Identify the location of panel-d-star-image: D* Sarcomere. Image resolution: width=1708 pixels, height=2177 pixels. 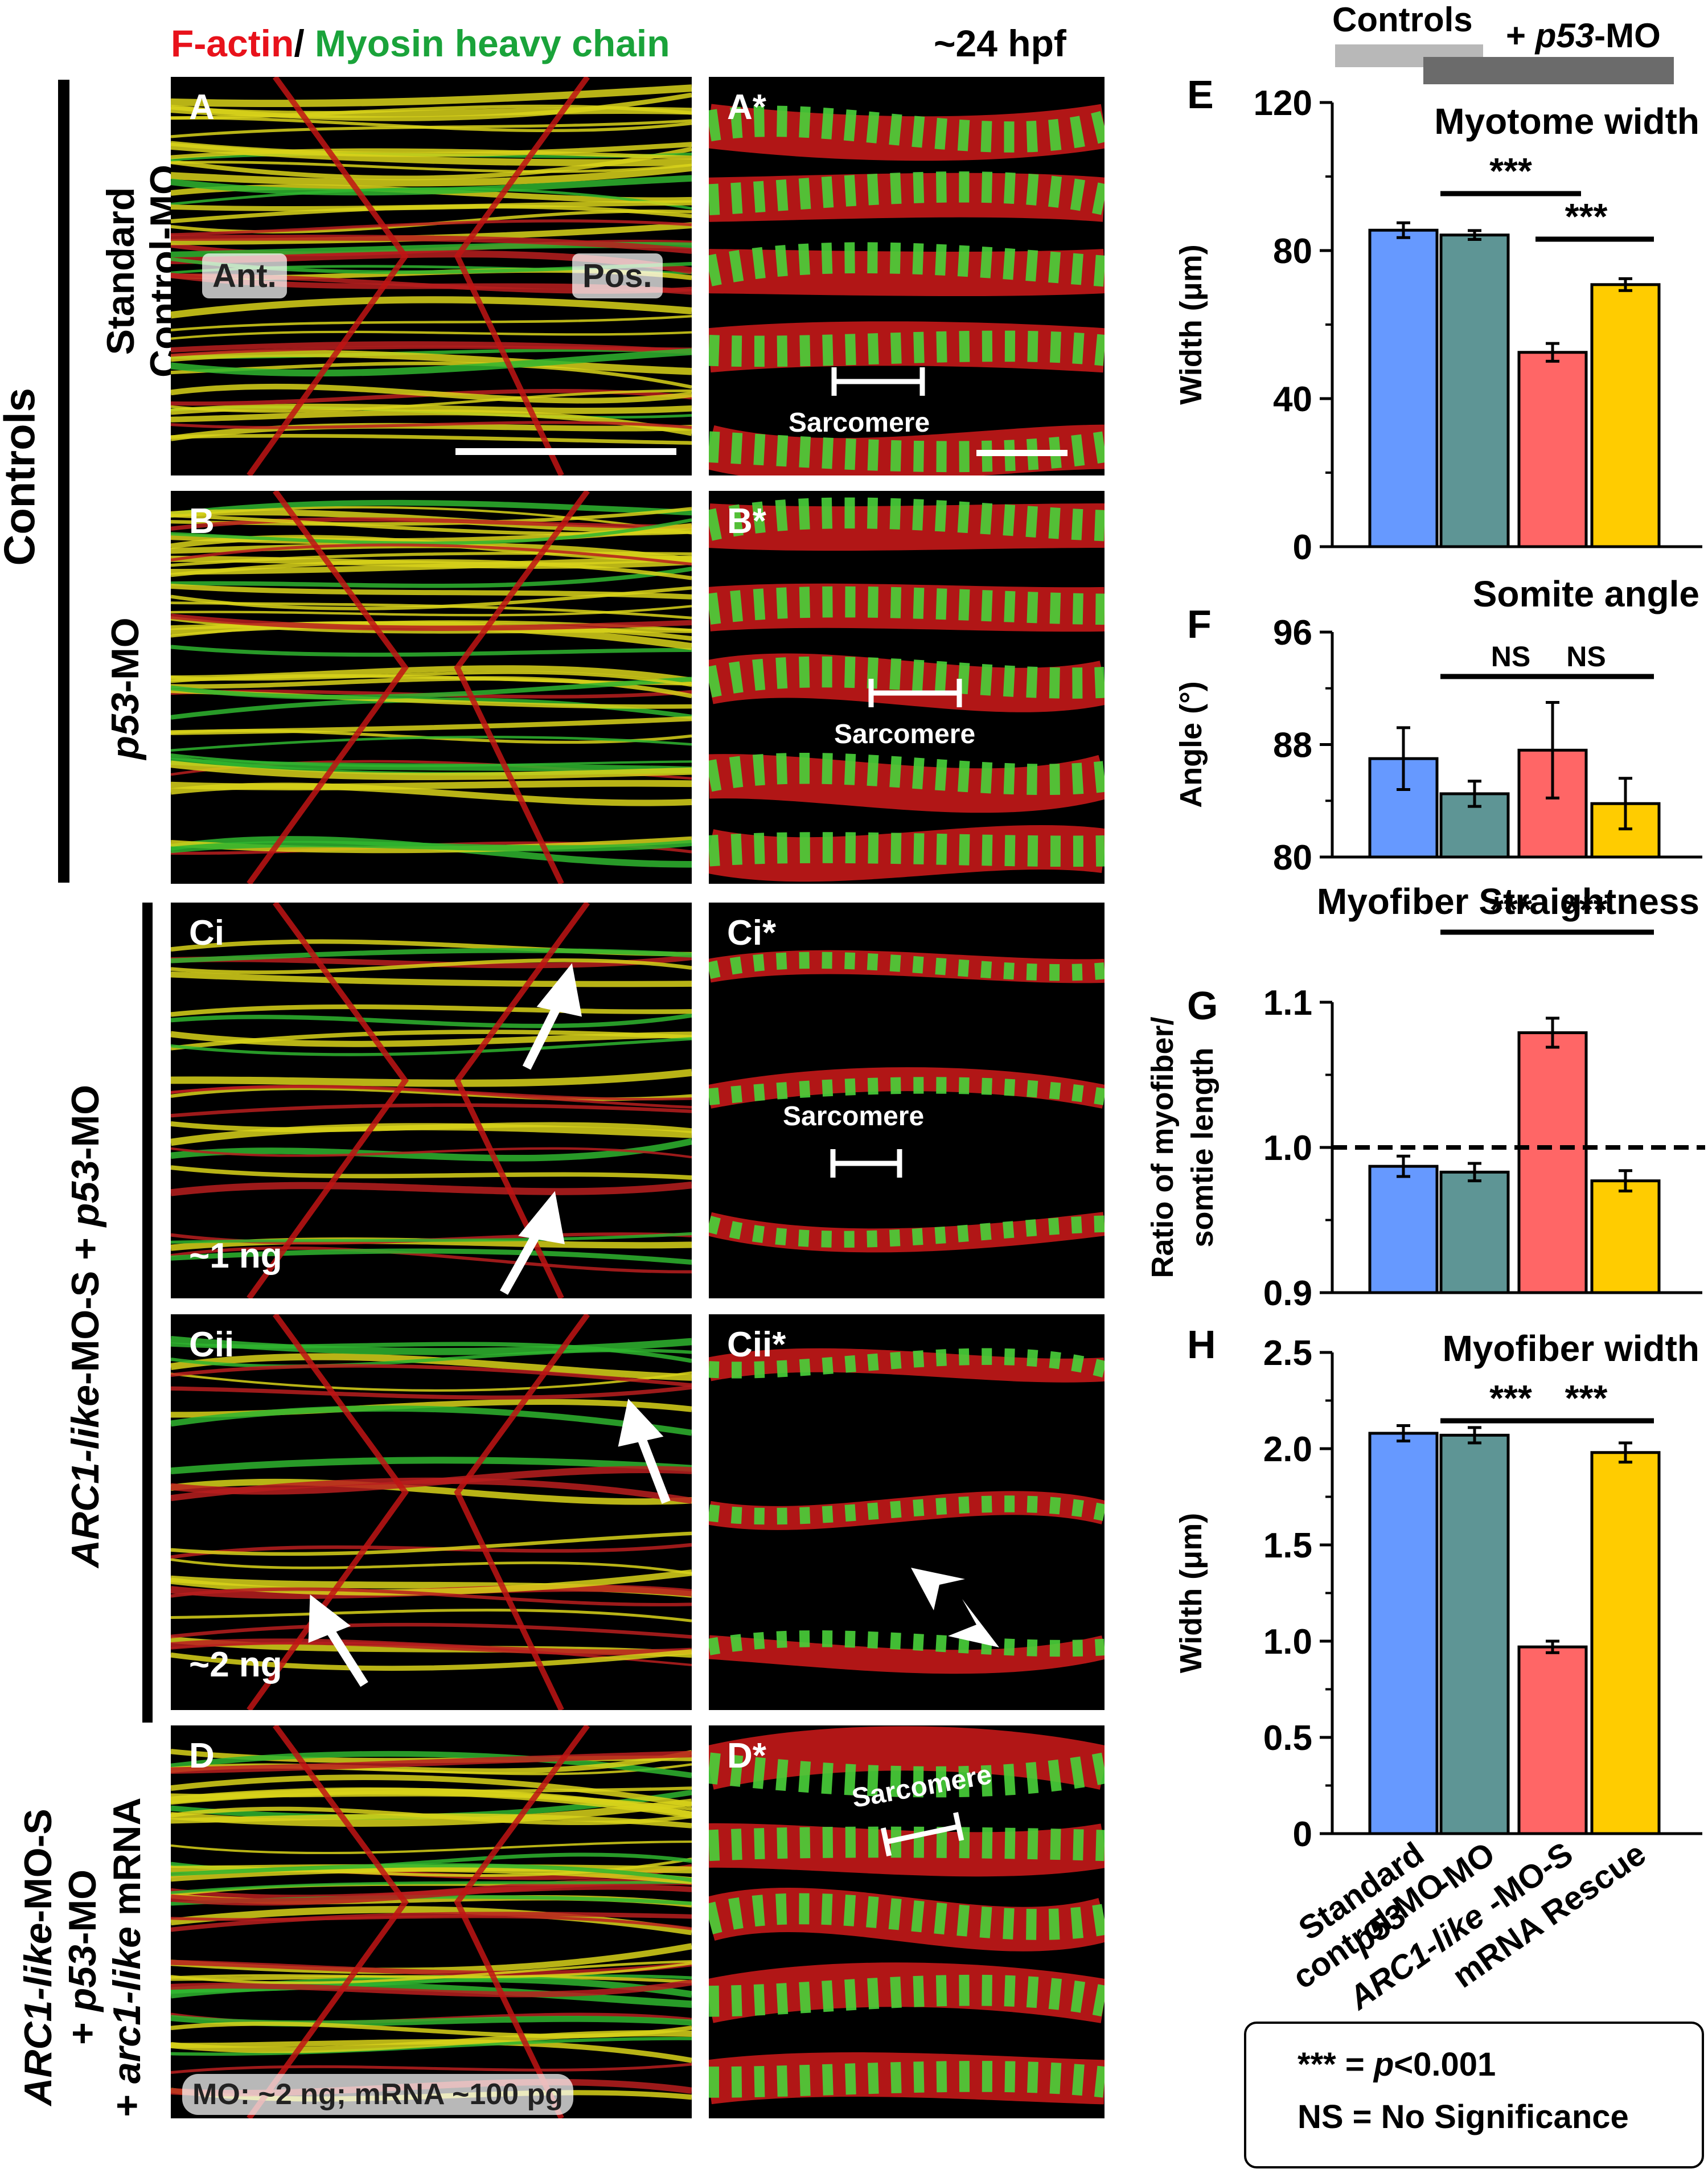
(907, 1921).